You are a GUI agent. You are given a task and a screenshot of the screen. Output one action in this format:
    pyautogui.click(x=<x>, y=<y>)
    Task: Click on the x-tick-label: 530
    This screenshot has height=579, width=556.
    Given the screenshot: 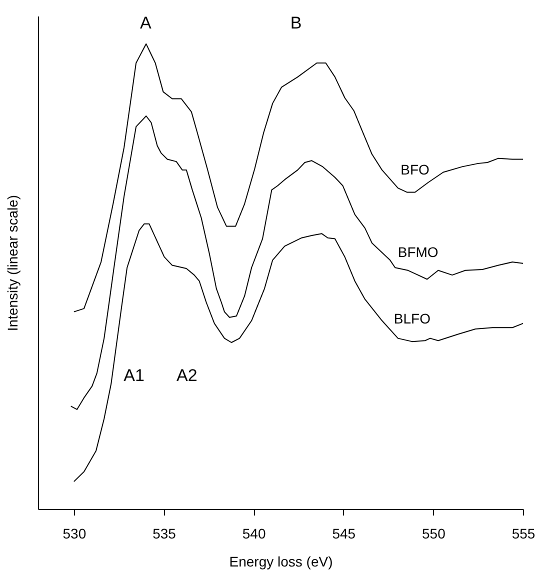 What is the action you would take?
    pyautogui.click(x=74, y=534)
    